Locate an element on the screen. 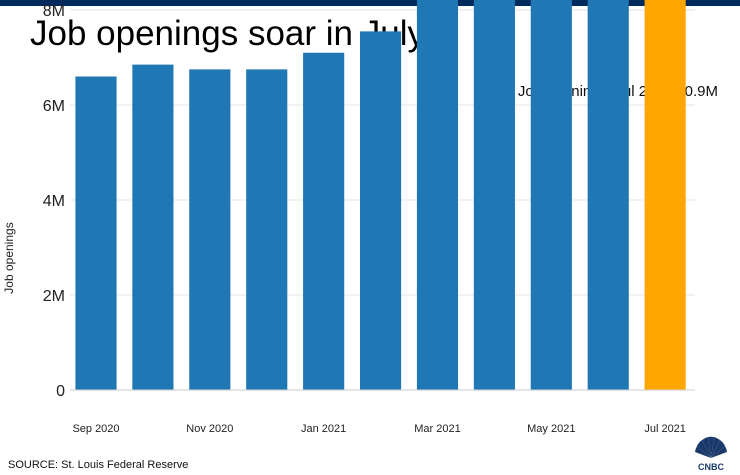 Image resolution: width=740 pixels, height=475 pixels. bar-may-2021 is located at coordinates (551, 195).